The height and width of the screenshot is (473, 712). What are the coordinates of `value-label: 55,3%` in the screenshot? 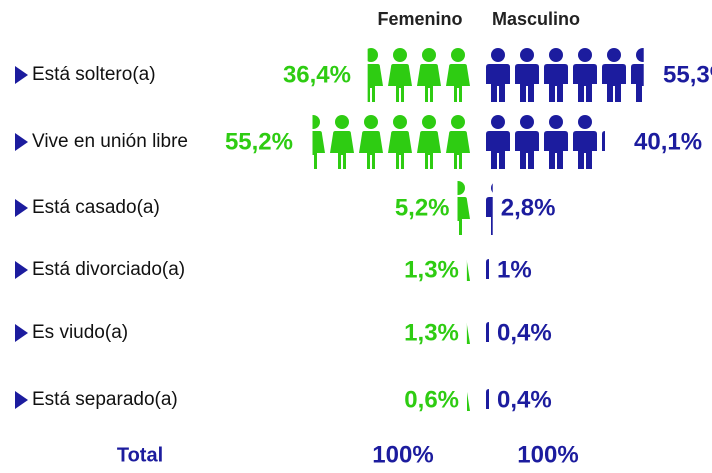 It's located at (687, 74).